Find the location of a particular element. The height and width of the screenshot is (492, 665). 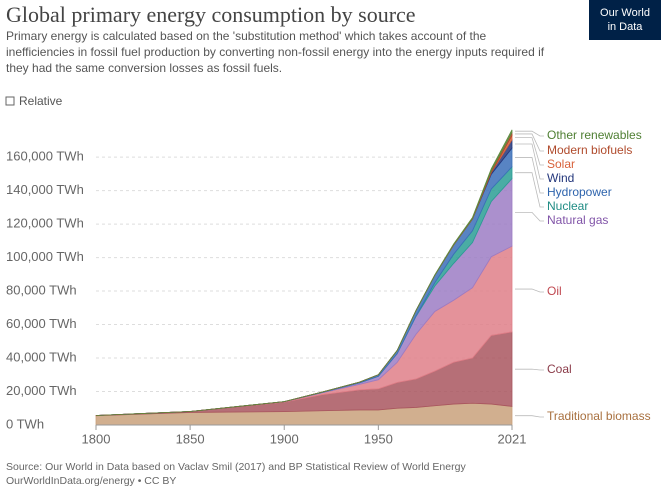

legend-label: Natural gas is located at coordinates (577, 220).